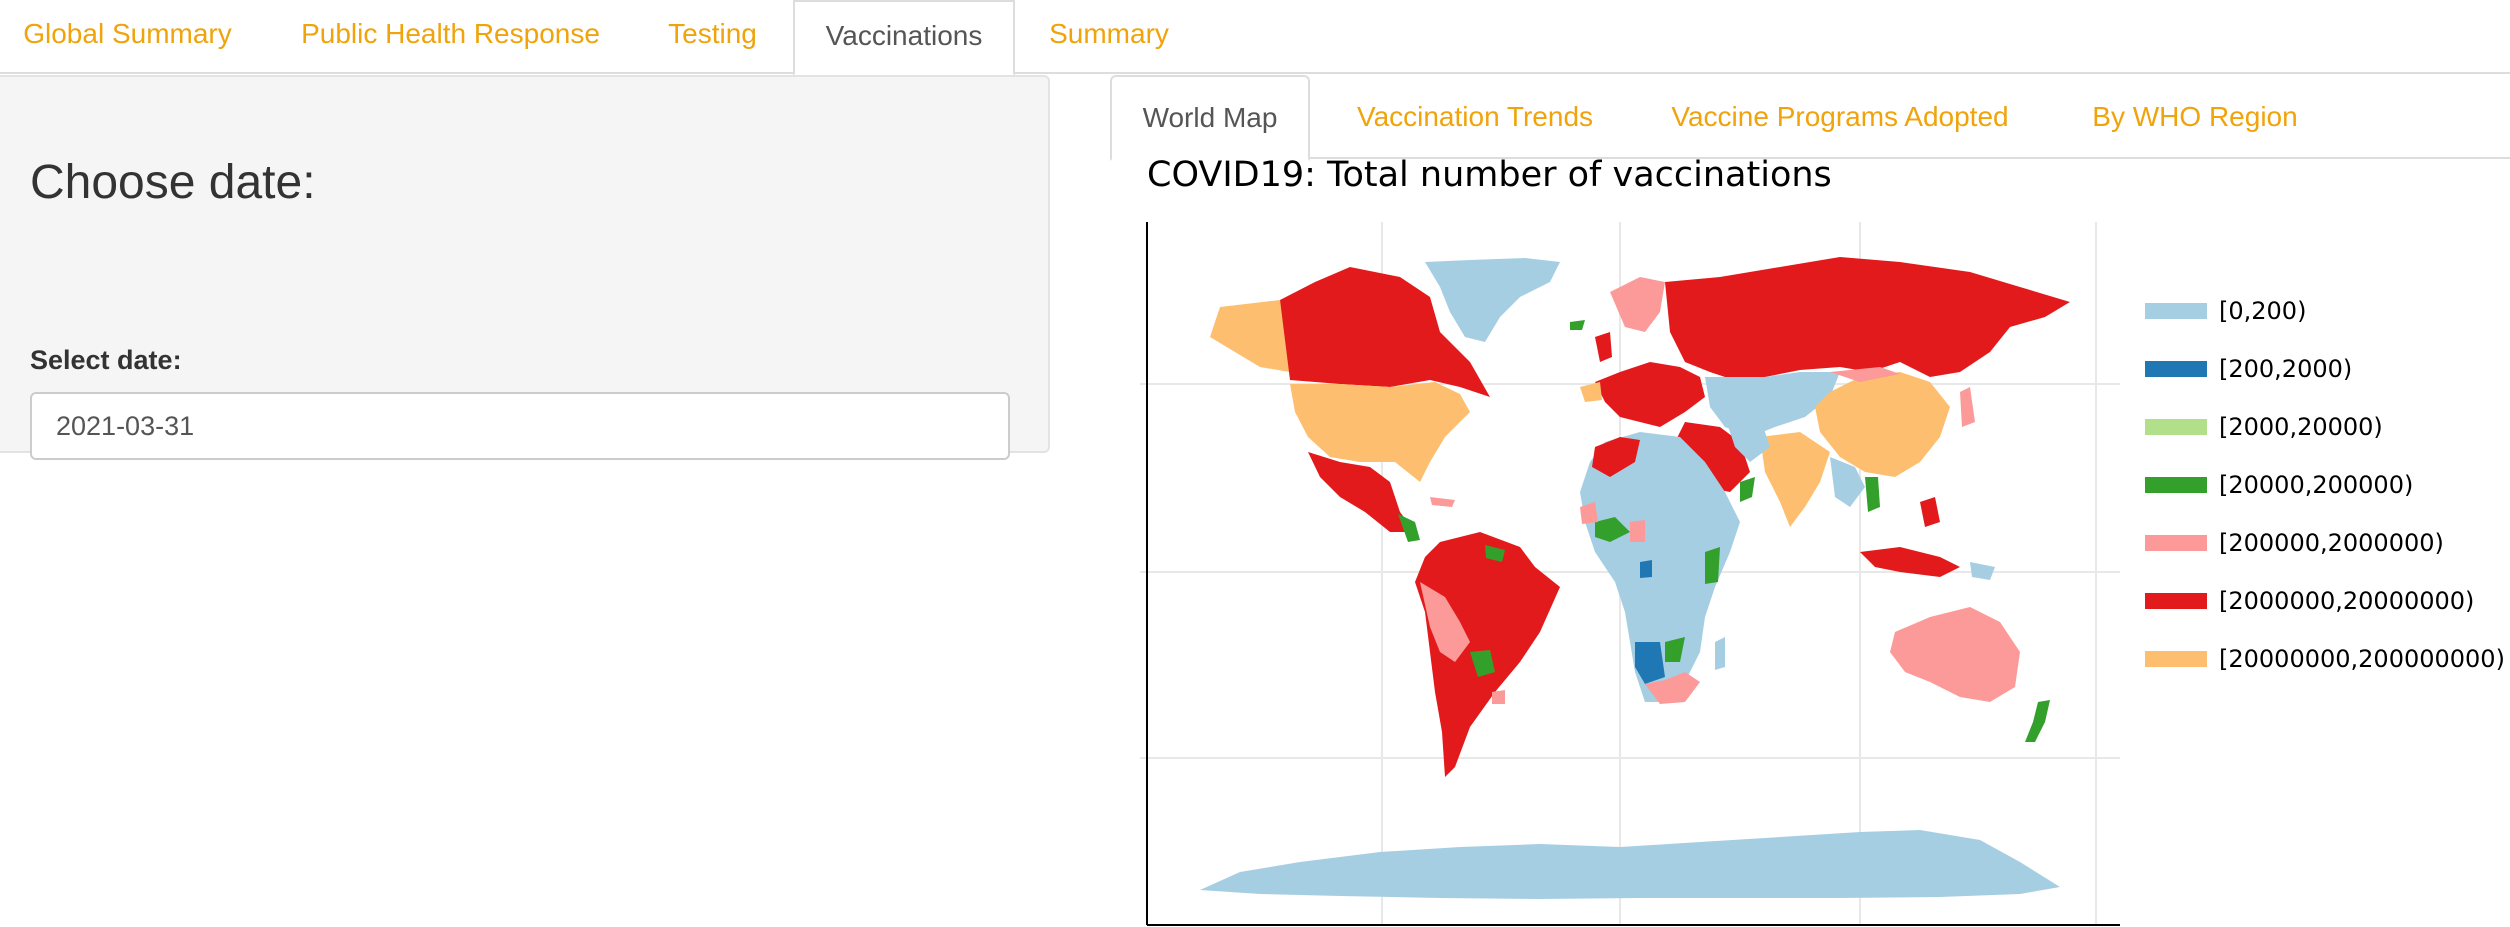 This screenshot has height=927, width=2510. I want to click on subtab-world-map: World Map, so click(1210, 118).